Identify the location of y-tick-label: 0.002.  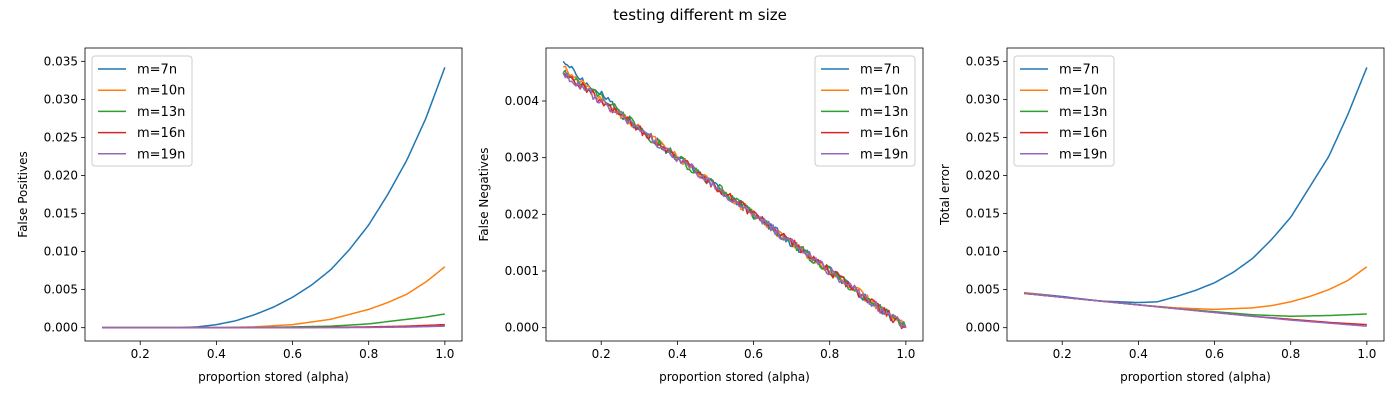
(522, 214).